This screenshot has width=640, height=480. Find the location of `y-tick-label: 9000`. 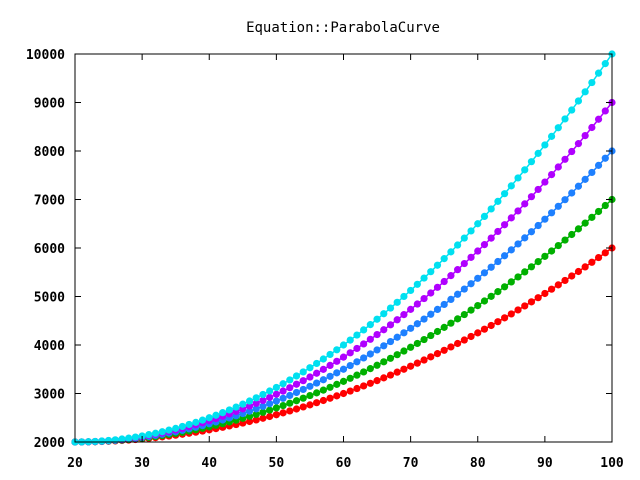

y-tick-label: 9000 is located at coordinates (49, 104).